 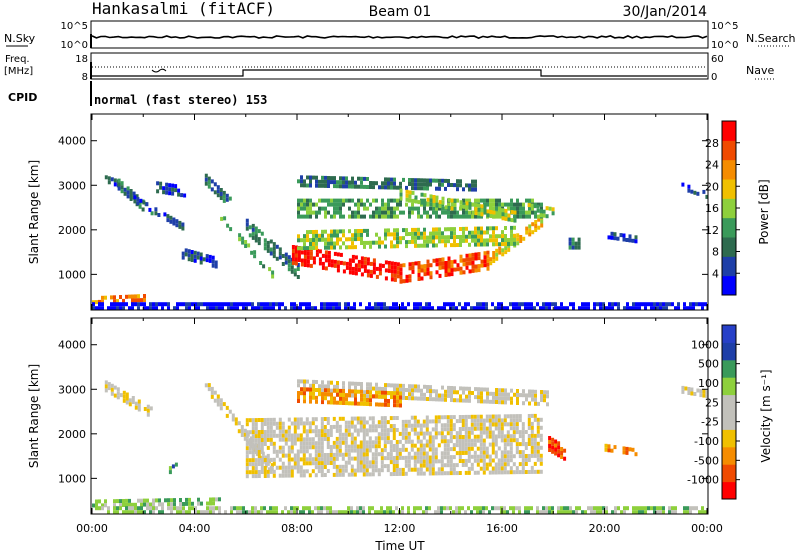 I want to click on y-tick-label: 4000, so click(x=72, y=141).